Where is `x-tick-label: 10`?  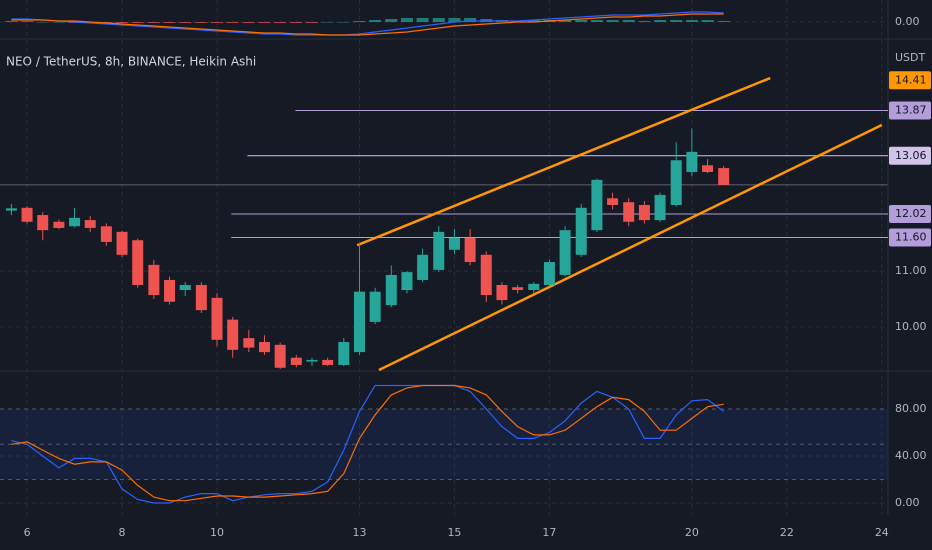
x-tick-label: 10 is located at coordinates (217, 532).